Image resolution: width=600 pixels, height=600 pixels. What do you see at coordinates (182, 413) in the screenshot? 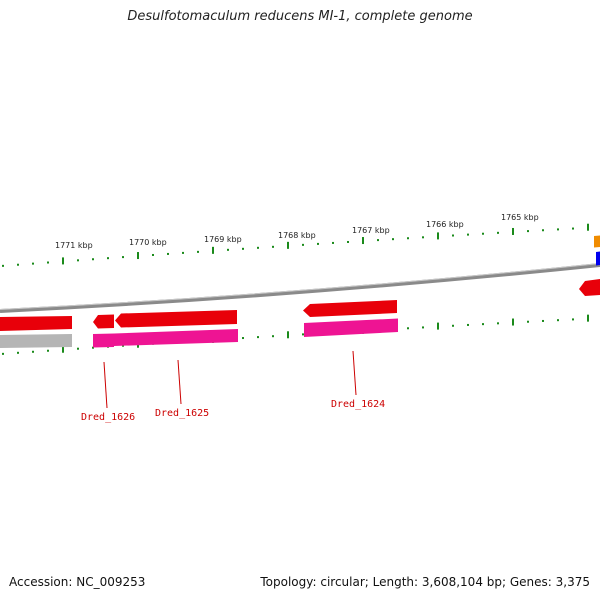
I see `gene-label-dred-1625: Dred_1625` at bounding box center [182, 413].